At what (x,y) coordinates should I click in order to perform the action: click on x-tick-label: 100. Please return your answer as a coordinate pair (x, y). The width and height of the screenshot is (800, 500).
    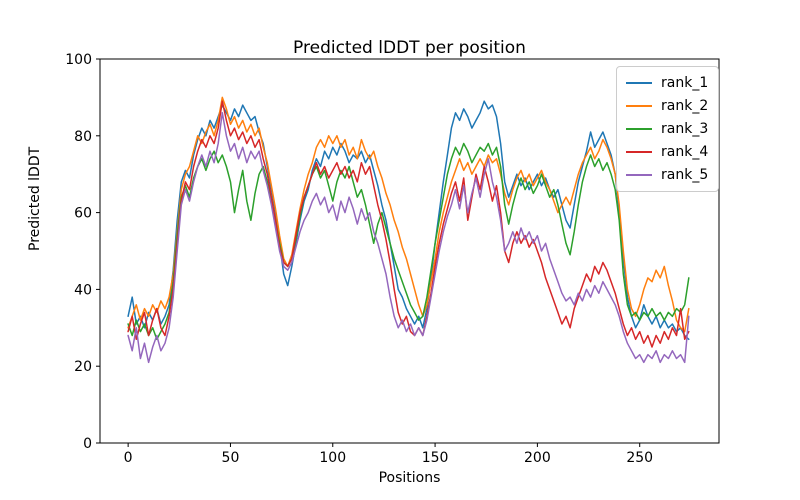
    Looking at the image, I should click on (332, 458).